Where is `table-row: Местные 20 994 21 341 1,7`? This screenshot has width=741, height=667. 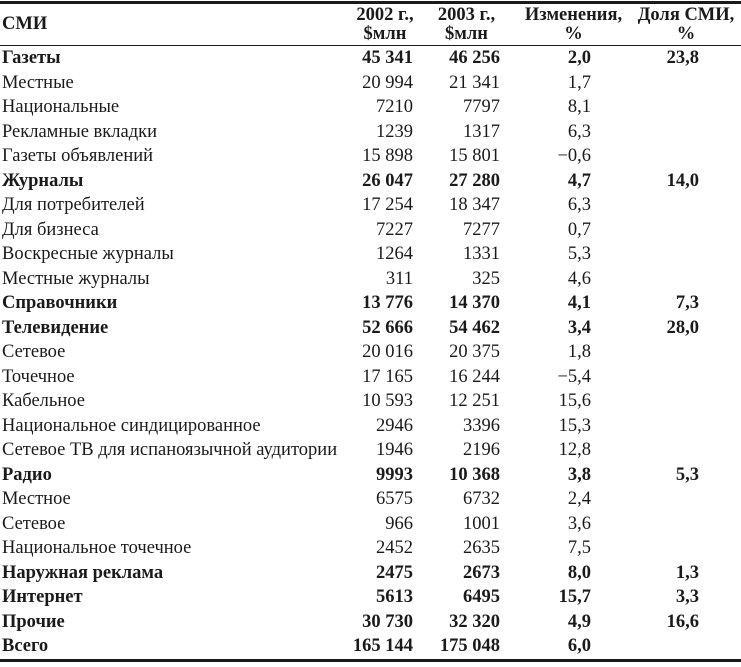 table-row: Местные 20 994 21 341 1,7 is located at coordinates (370, 83).